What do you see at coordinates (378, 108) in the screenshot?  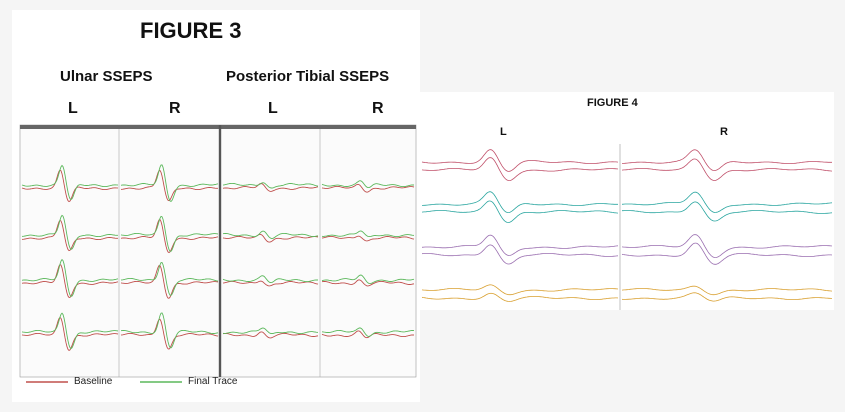 I see `tibial-right-label: R` at bounding box center [378, 108].